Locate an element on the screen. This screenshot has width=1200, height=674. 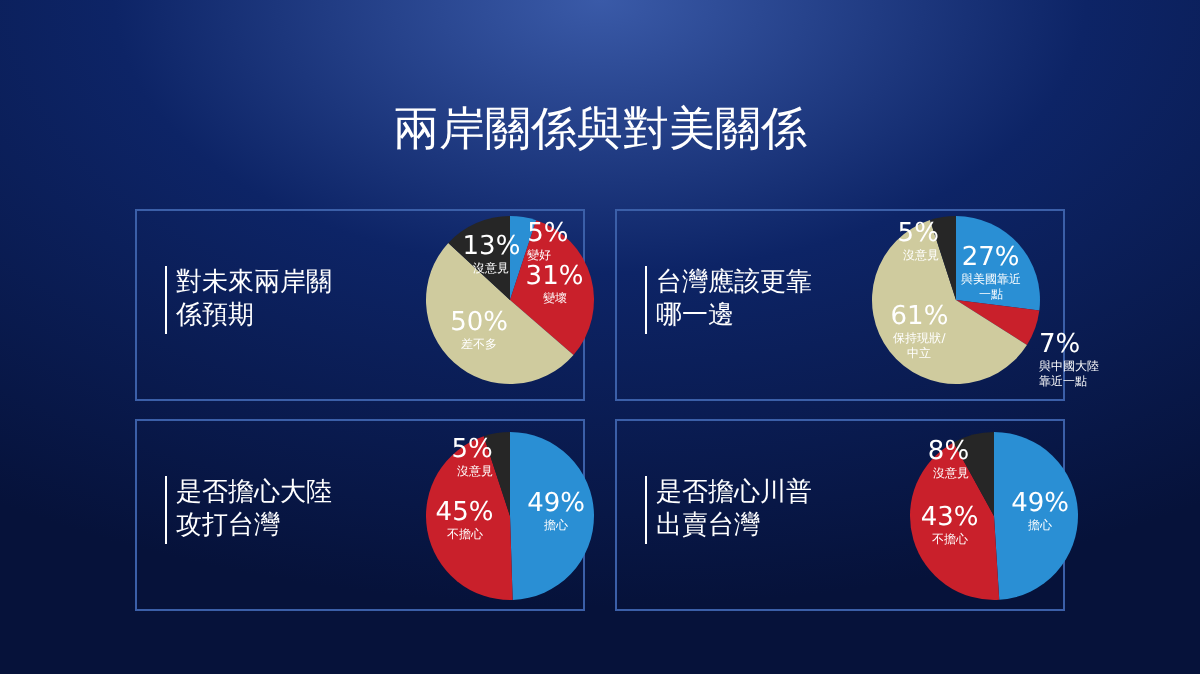
data-label: 45% is located at coordinates (464, 513).